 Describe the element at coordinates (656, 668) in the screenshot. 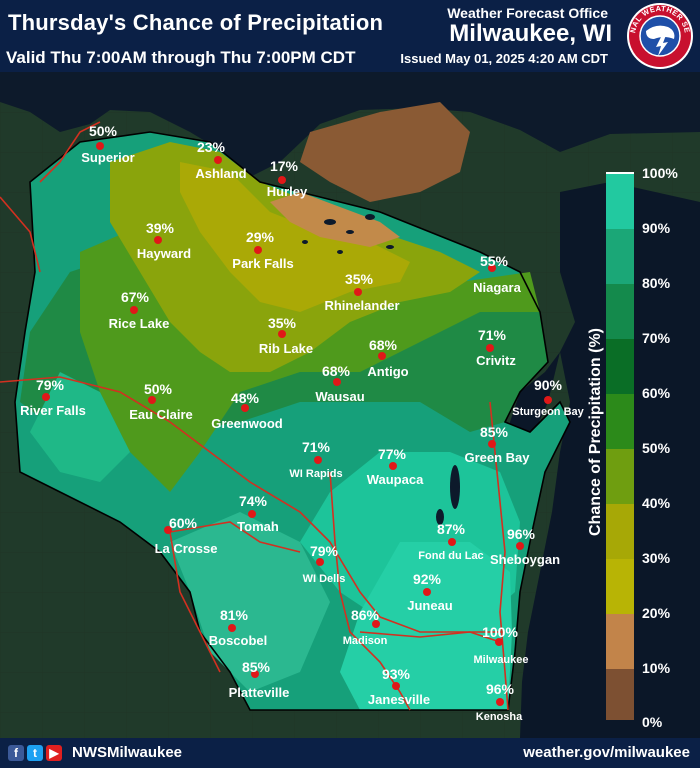

I see `legend-tick-10: 10%` at that location.